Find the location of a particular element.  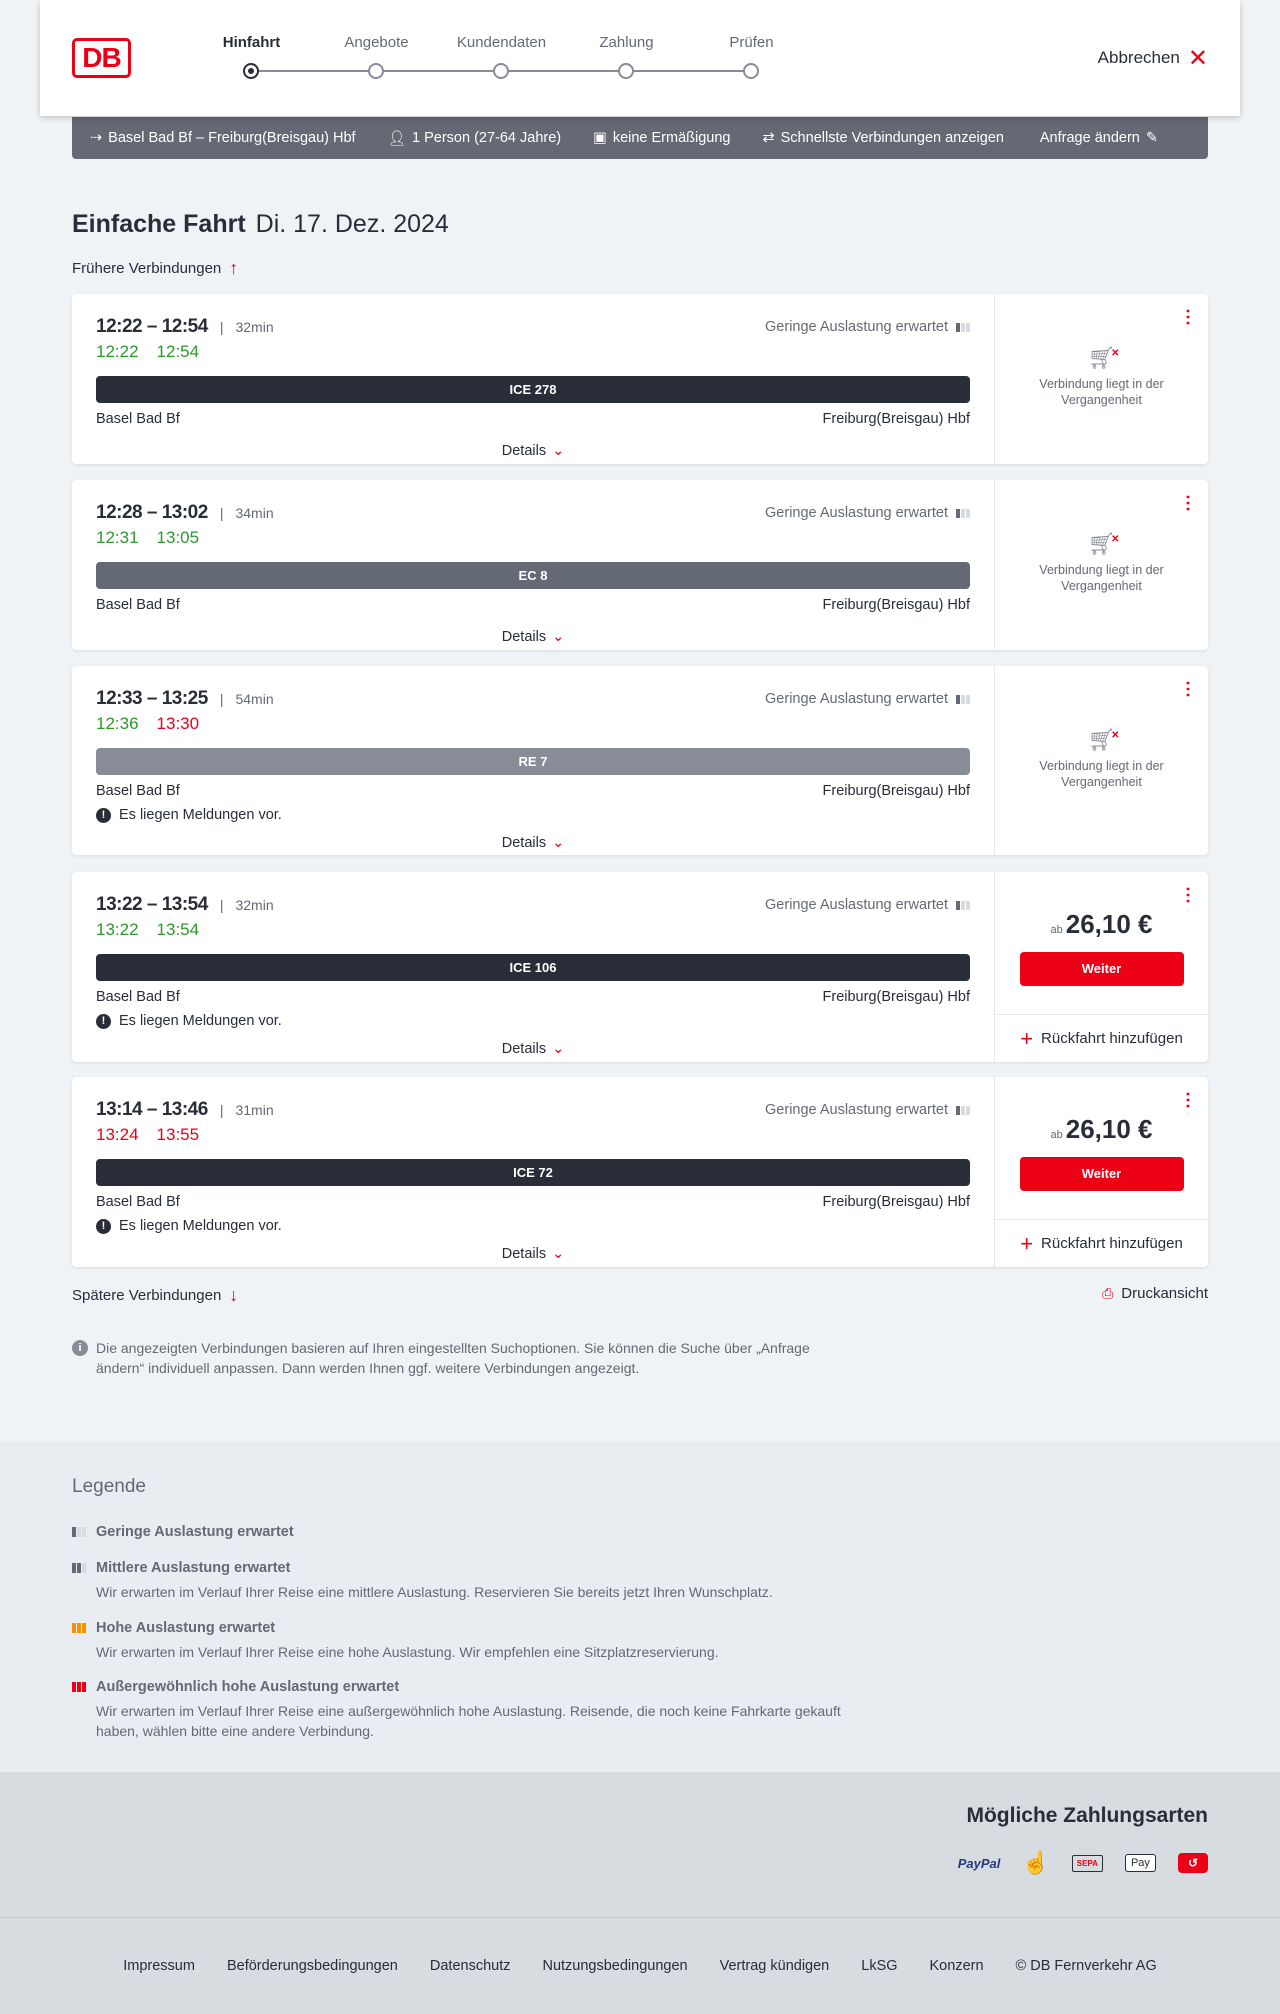

train-bar: ICE 106 is located at coordinates (533, 967).